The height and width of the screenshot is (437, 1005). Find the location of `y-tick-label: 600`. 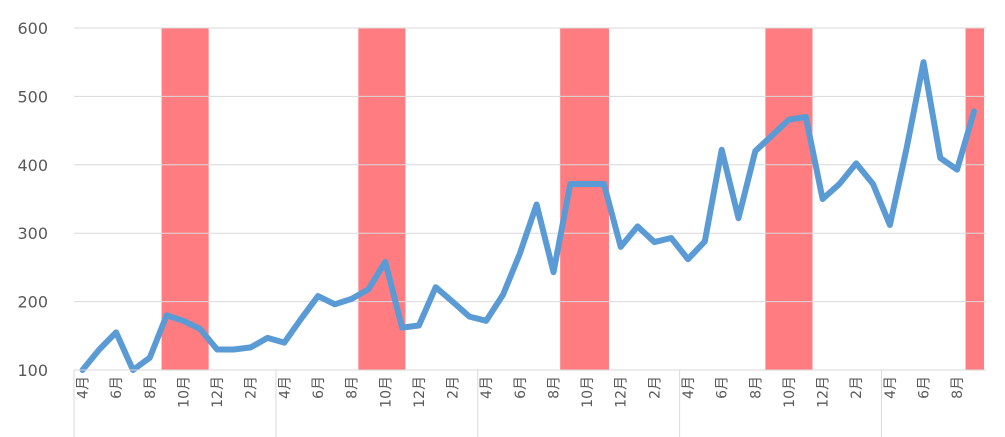

y-tick-label: 600 is located at coordinates (32, 28).